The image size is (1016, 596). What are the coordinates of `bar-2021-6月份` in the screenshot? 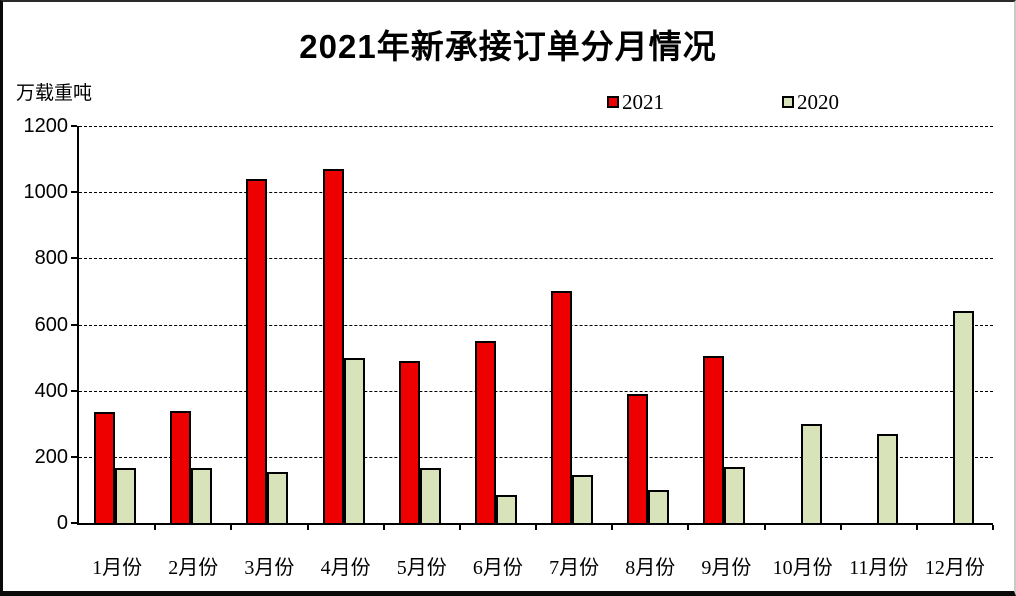 It's located at (485, 432).